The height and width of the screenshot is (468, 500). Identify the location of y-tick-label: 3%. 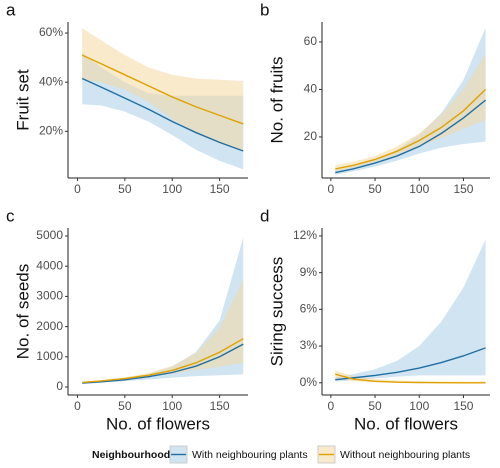
(309, 345).